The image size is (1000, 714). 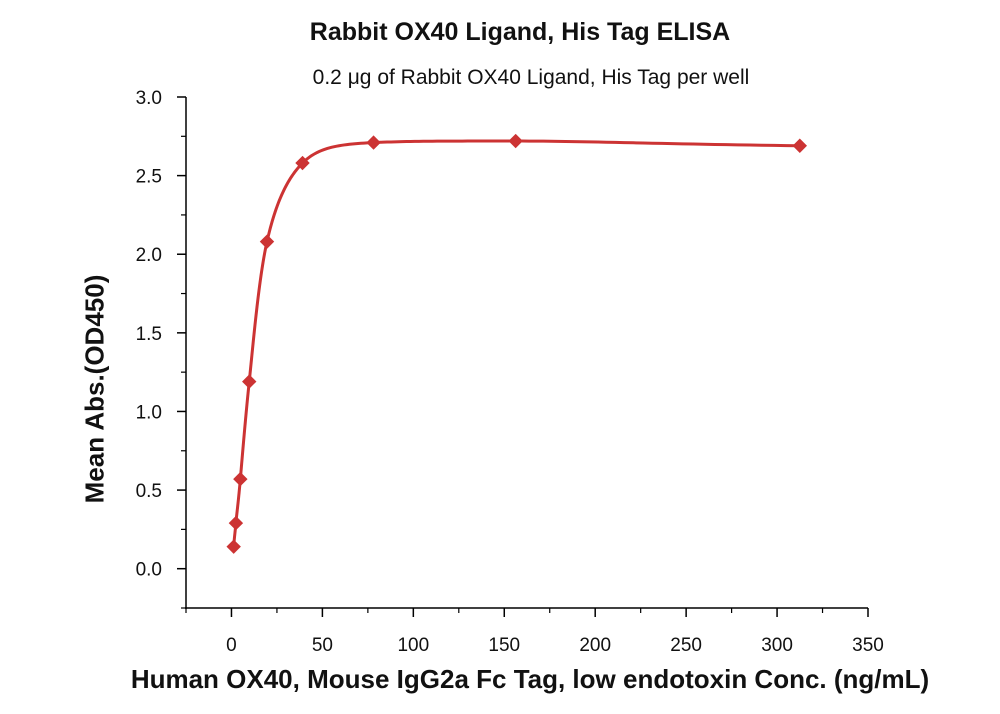 What do you see at coordinates (520, 32) in the screenshot?
I see `chart-title: Rabbit OX40 Ligand, His Tag ELISA` at bounding box center [520, 32].